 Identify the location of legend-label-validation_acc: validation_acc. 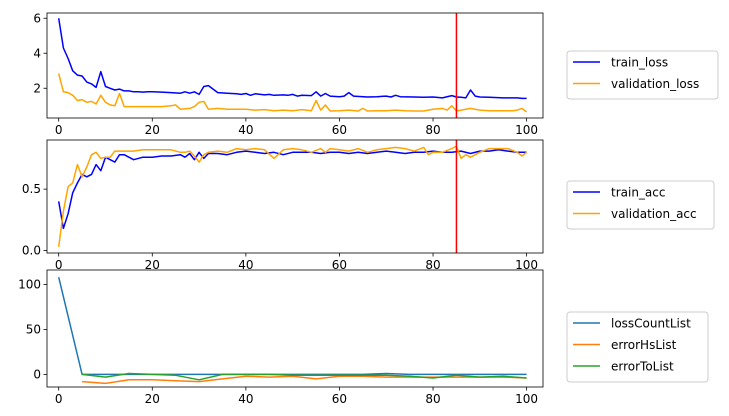
(654, 214).